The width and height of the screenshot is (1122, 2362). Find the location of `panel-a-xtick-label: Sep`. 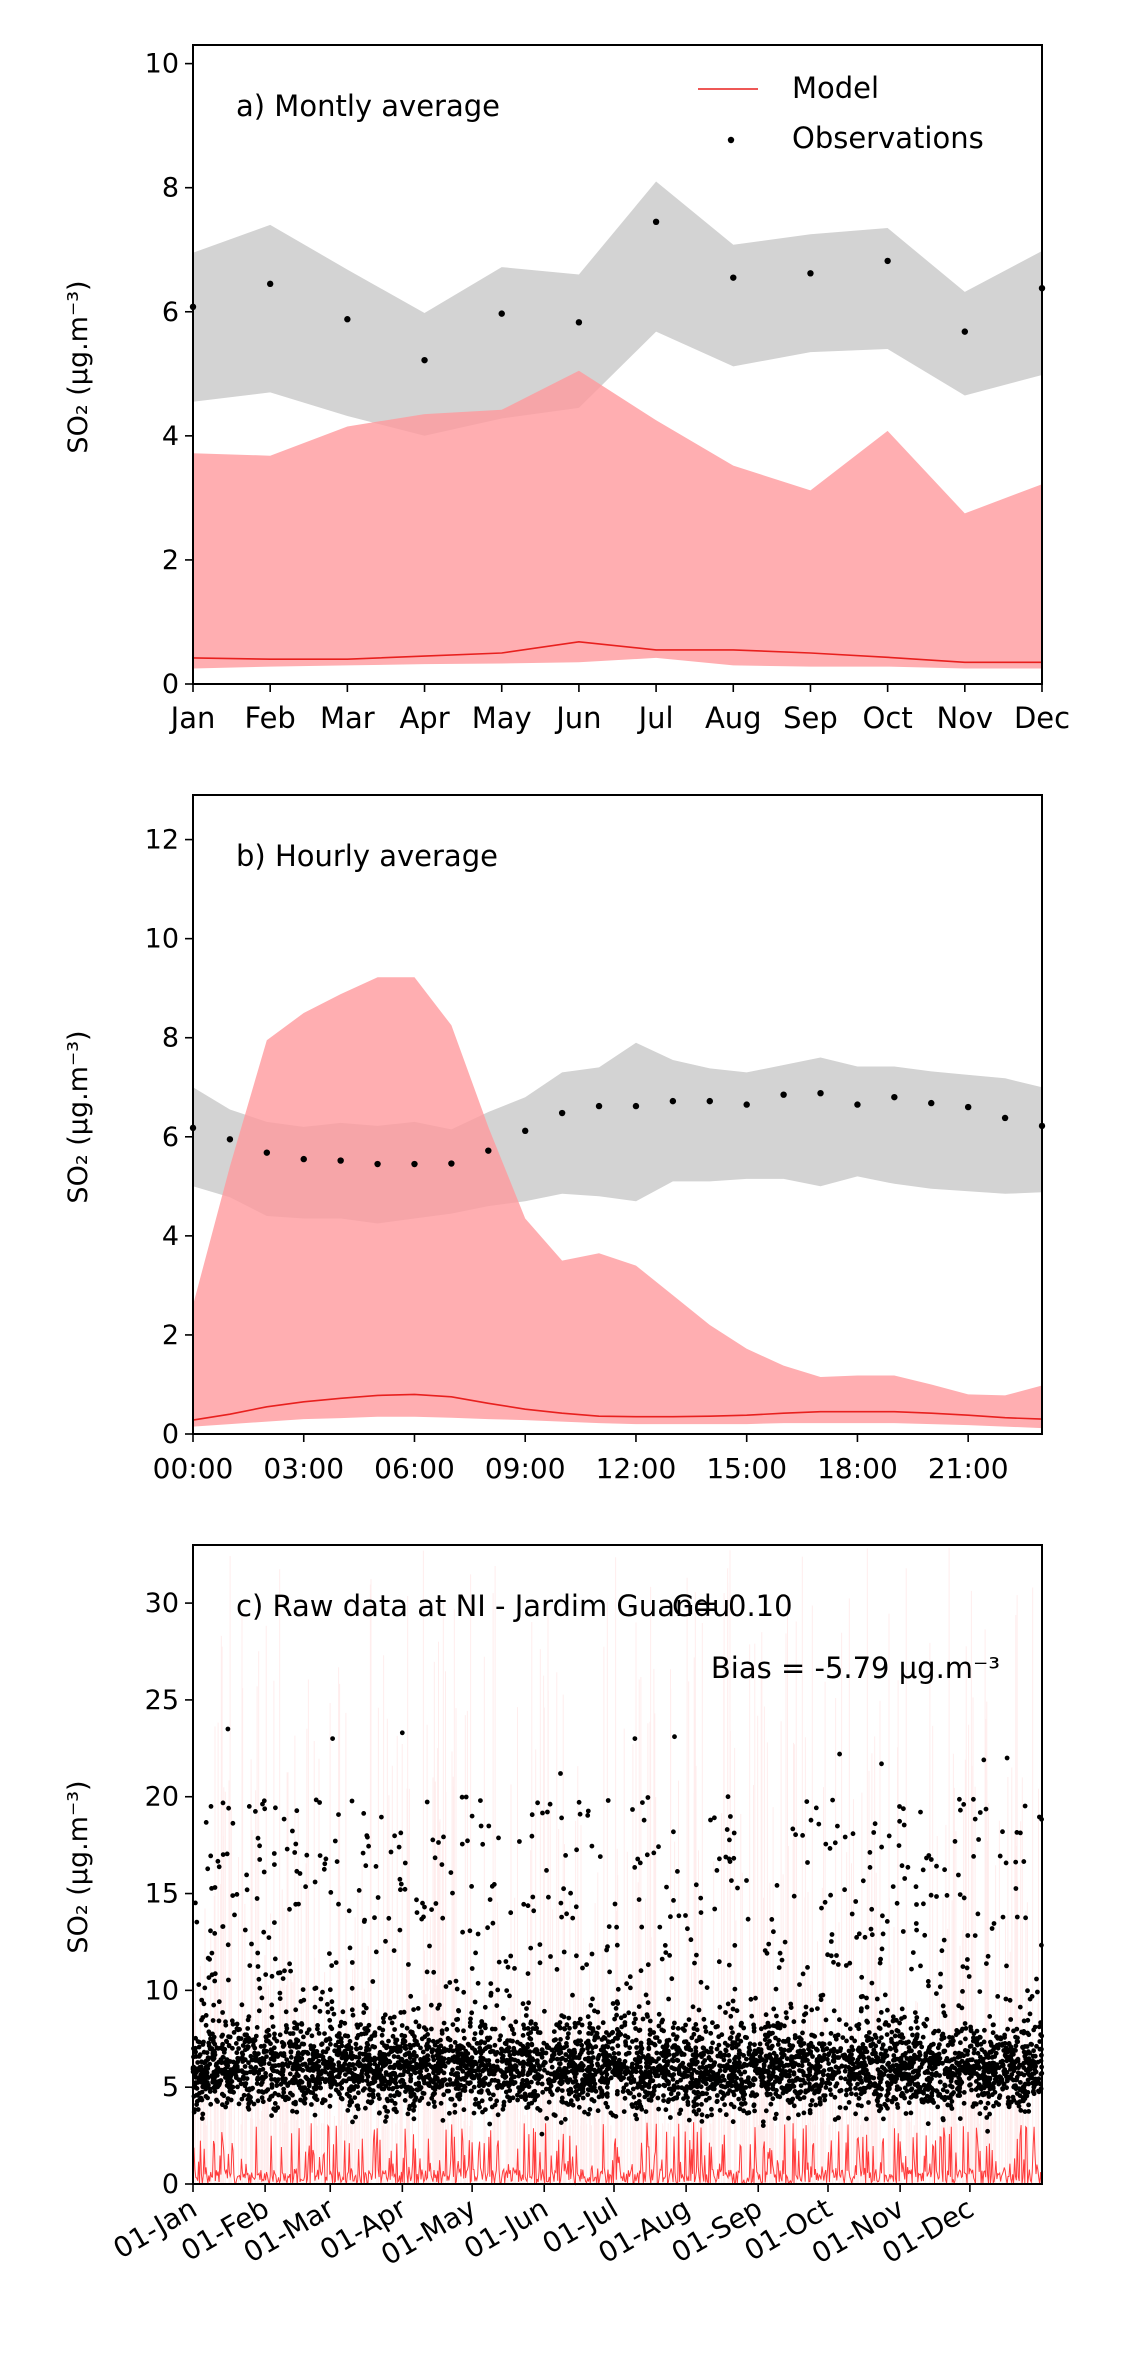

panel-a-xtick-label: Sep is located at coordinates (810, 718).